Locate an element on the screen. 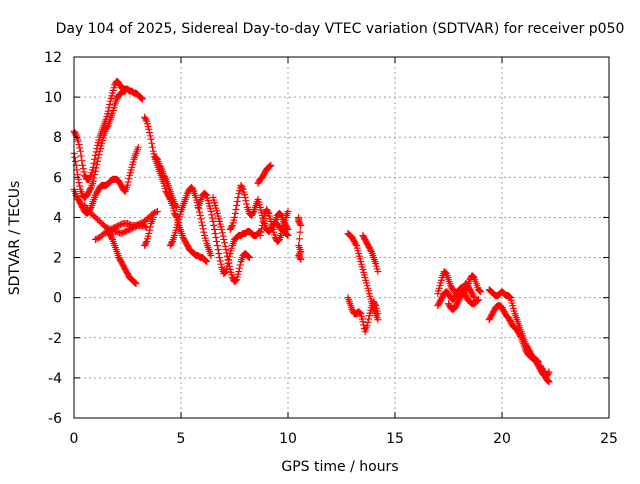 This screenshot has height=484, width=640. y-tick-label: 8 is located at coordinates (57, 138).